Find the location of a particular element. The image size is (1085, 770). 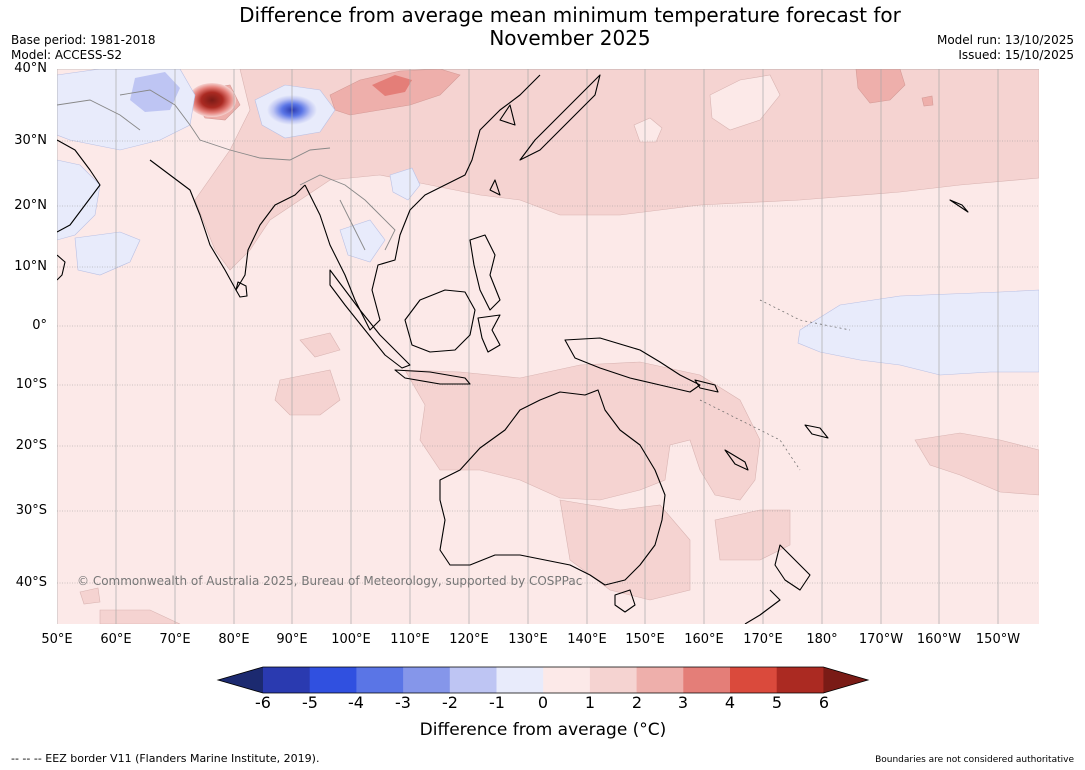

lon-label: 130°E is located at coordinates (528, 639).